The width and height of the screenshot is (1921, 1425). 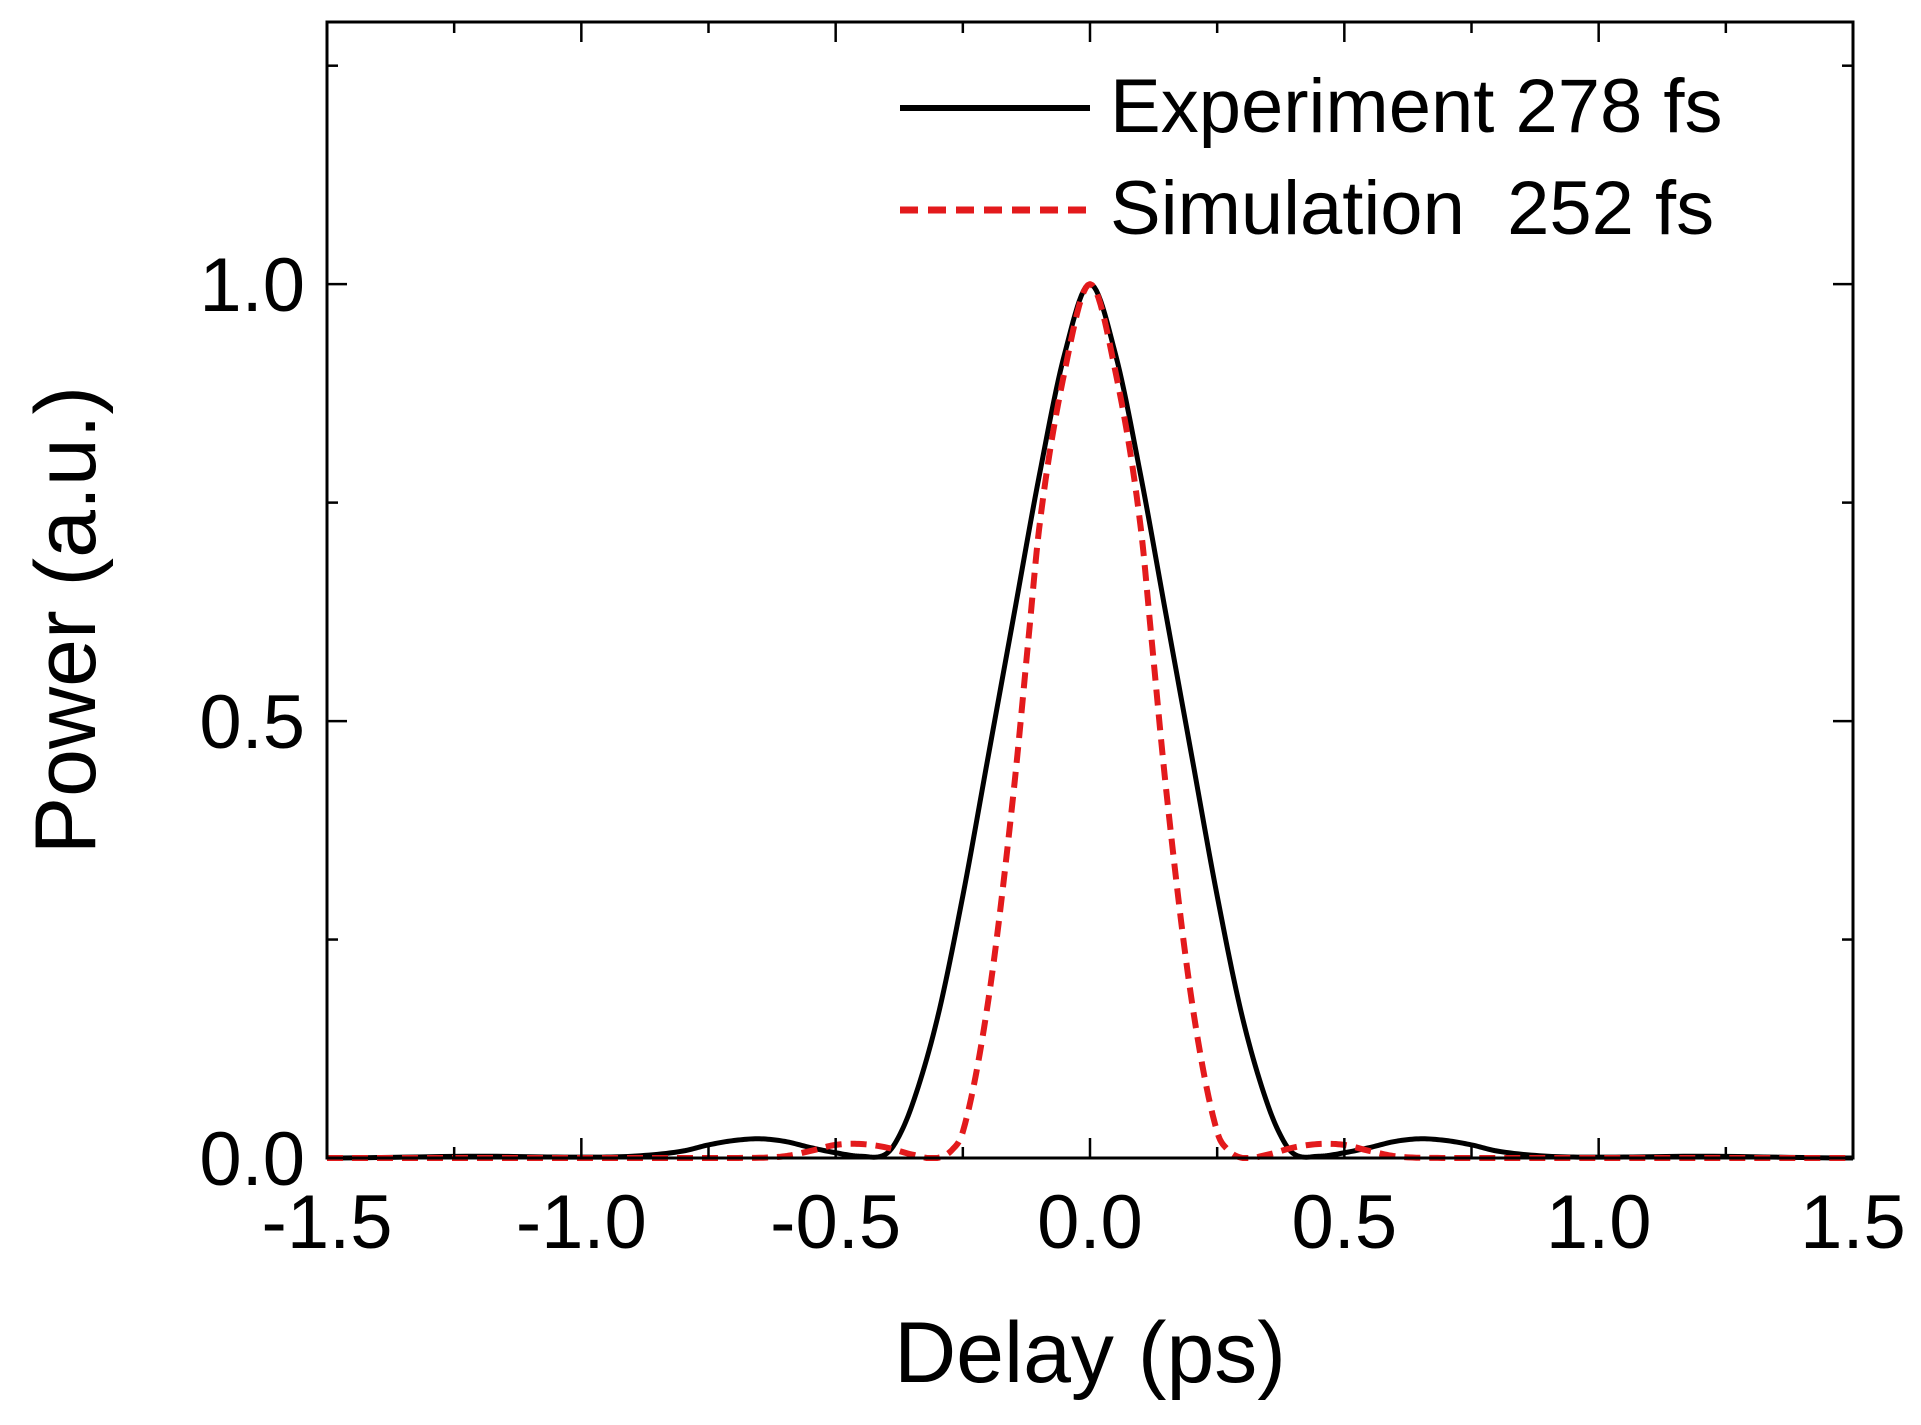 What do you see at coordinates (1853, 1222) in the screenshot?
I see `x-tick-label: 1.5` at bounding box center [1853, 1222].